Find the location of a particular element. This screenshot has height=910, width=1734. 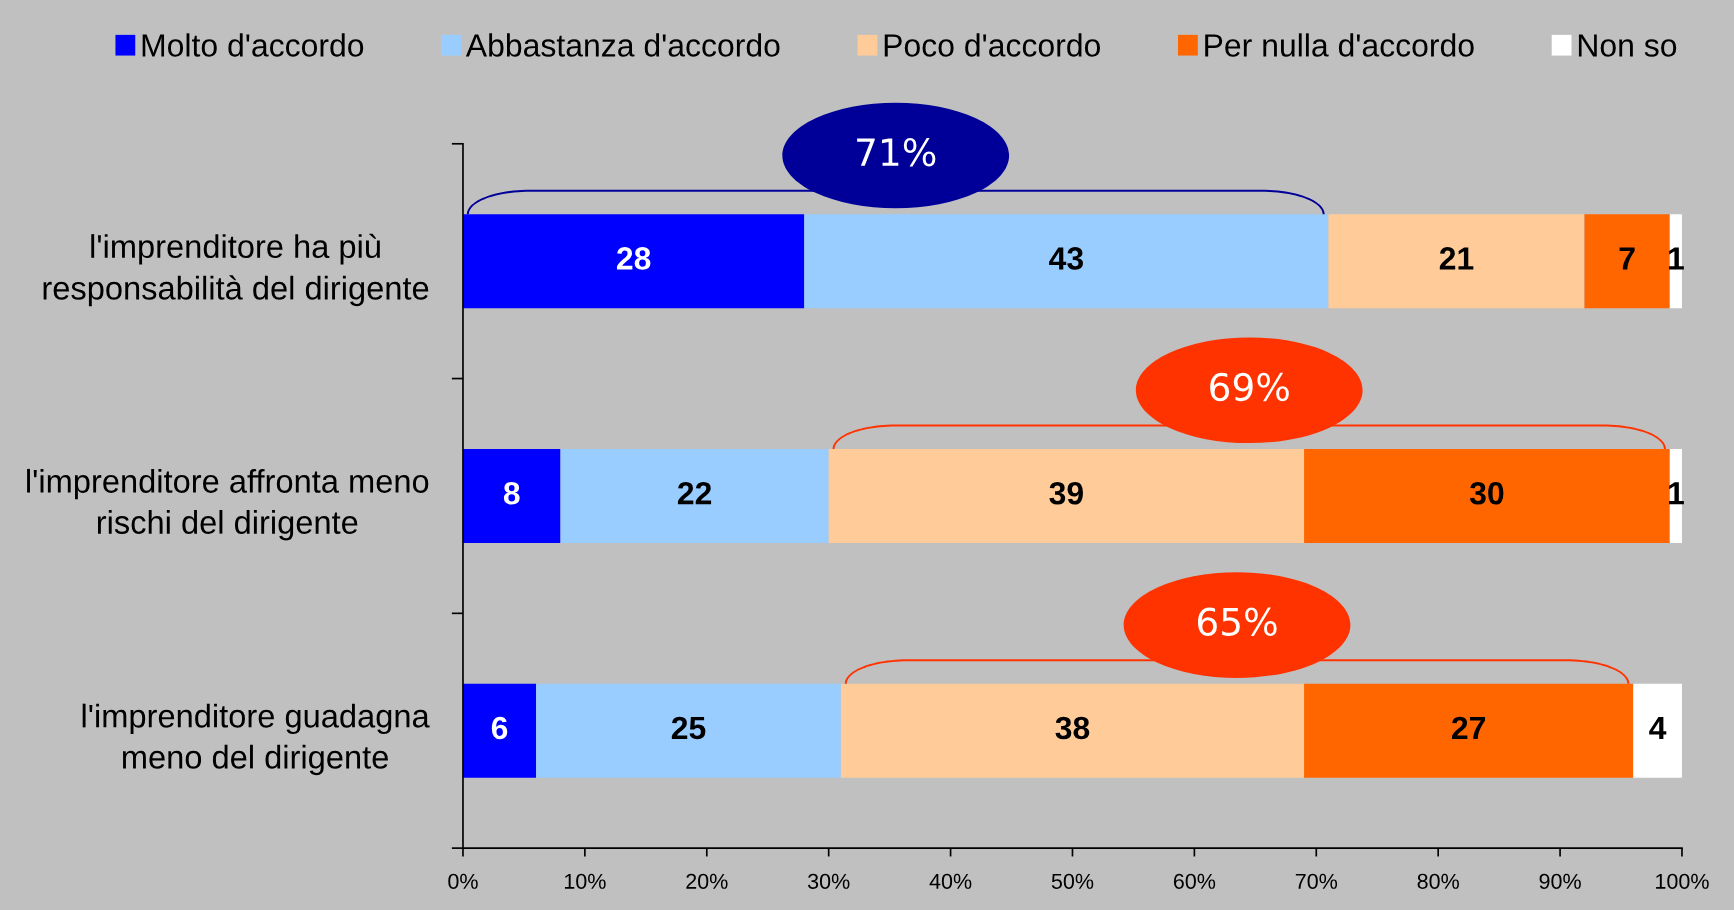

data-label: 39 is located at coordinates (1066, 493).